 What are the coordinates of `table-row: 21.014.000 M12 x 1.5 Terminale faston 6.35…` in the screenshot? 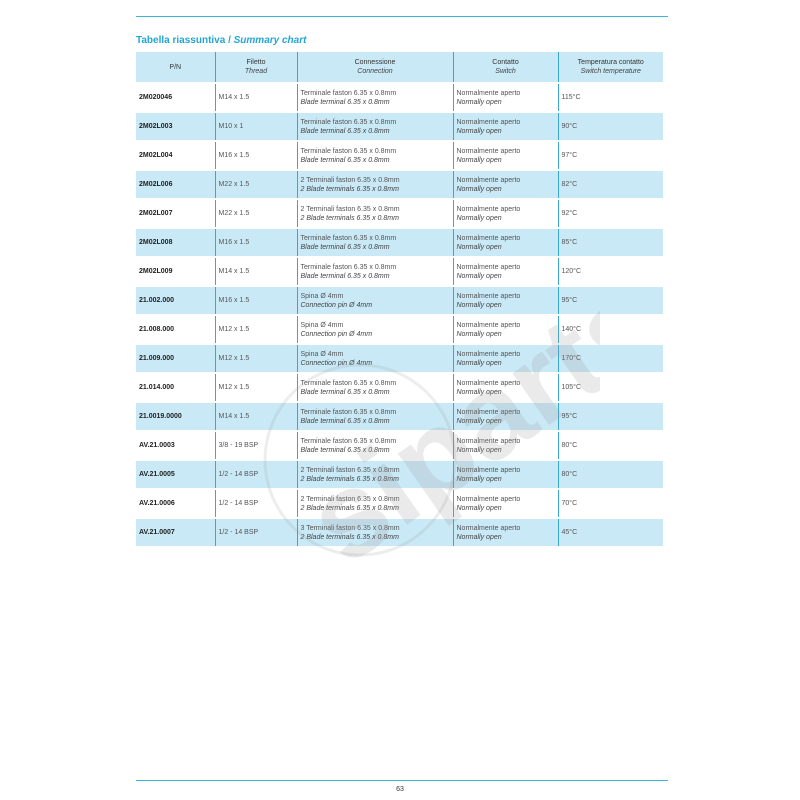 It's located at (399, 387).